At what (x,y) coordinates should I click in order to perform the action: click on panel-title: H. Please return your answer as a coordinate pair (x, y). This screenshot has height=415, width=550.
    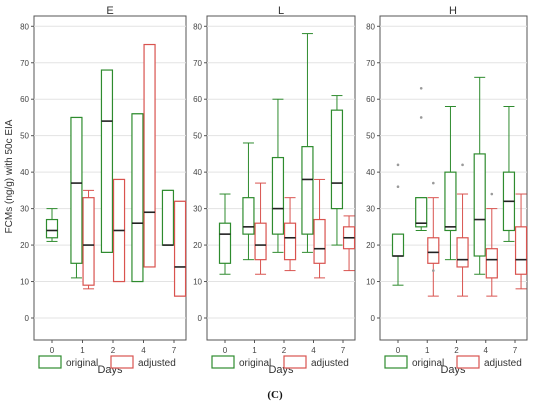
    Looking at the image, I should click on (453, 11).